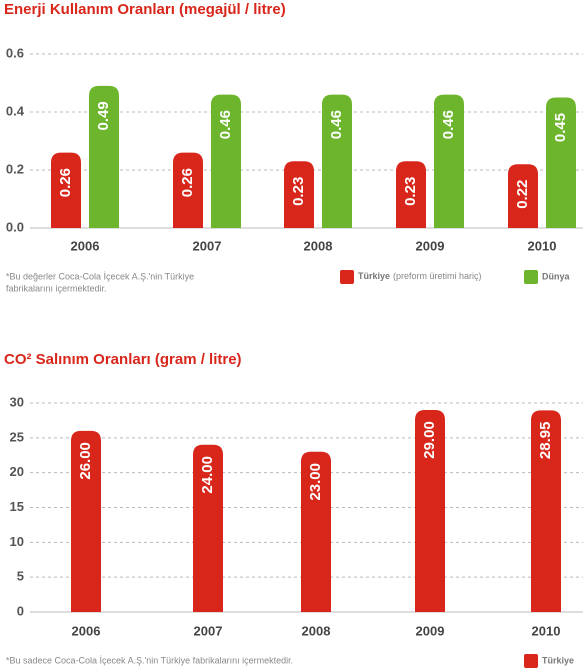  I want to click on y-tick-label: 0.2, so click(15, 168).